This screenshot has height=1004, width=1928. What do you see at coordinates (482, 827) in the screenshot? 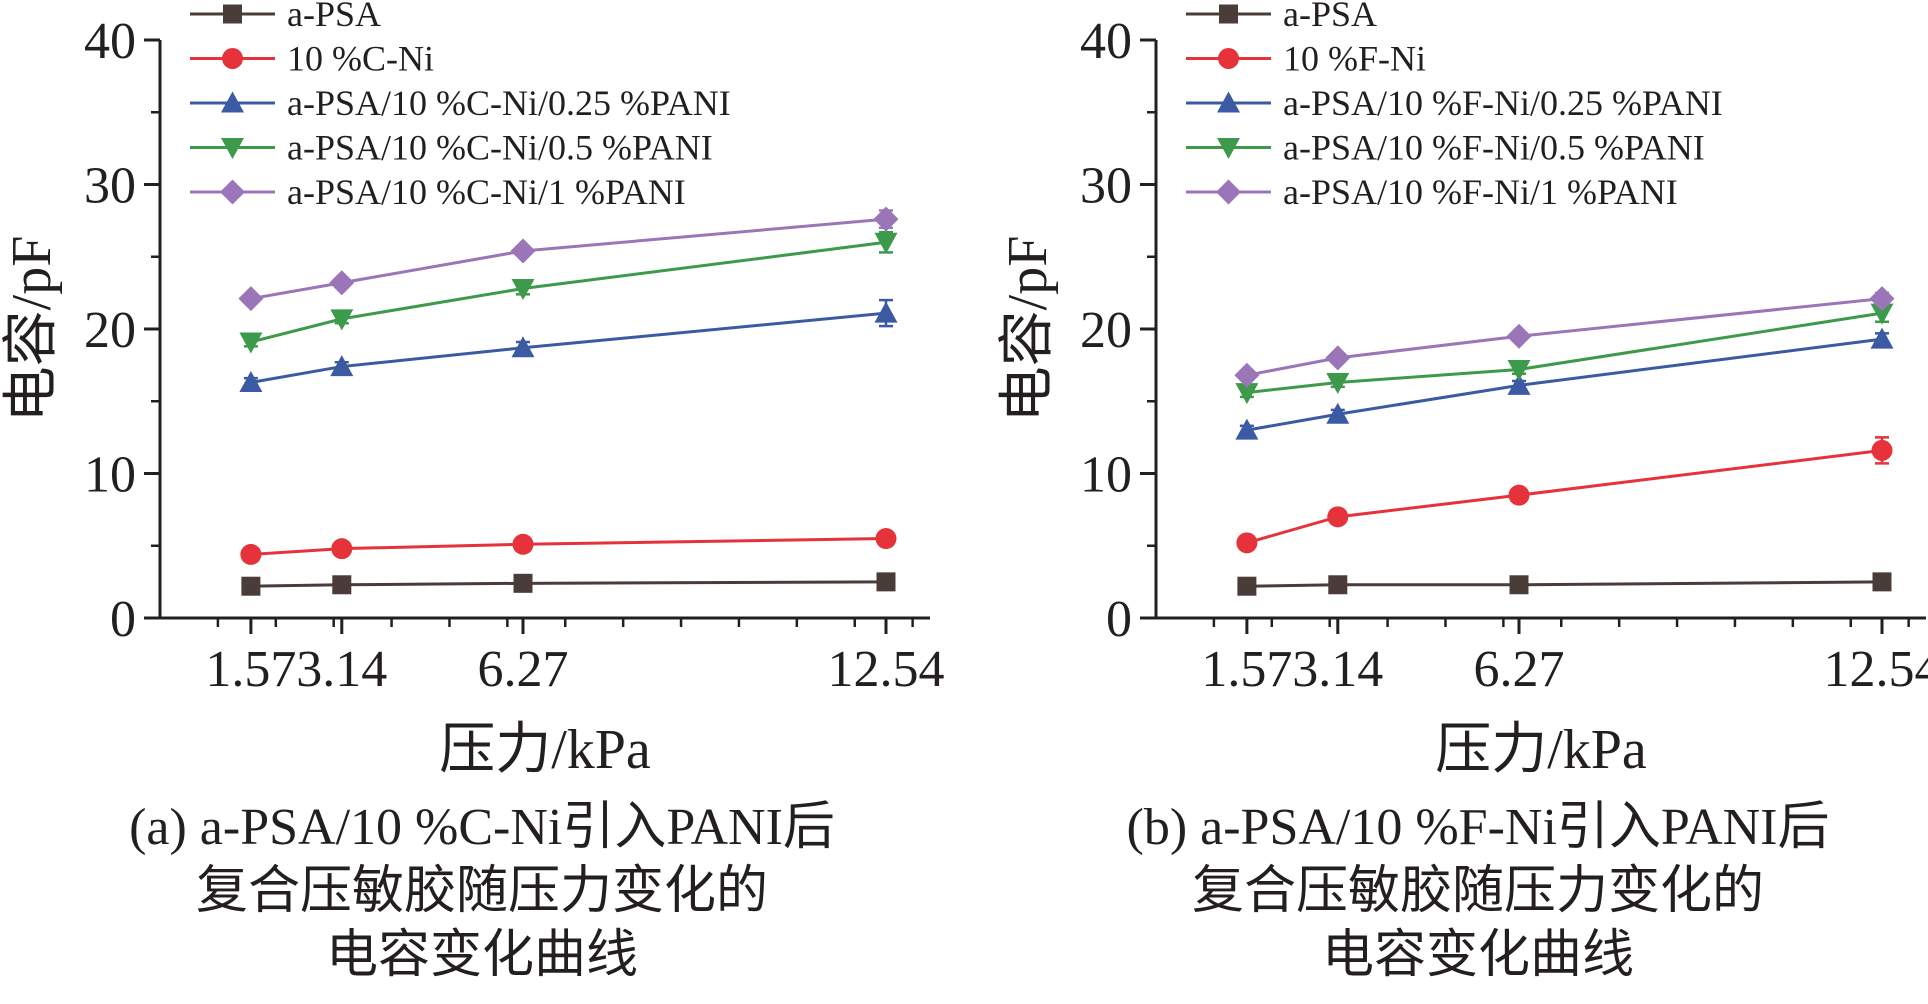
I see `caption-line: (a) a-PSA/10 %C-Ni引入PANI后` at bounding box center [482, 827].